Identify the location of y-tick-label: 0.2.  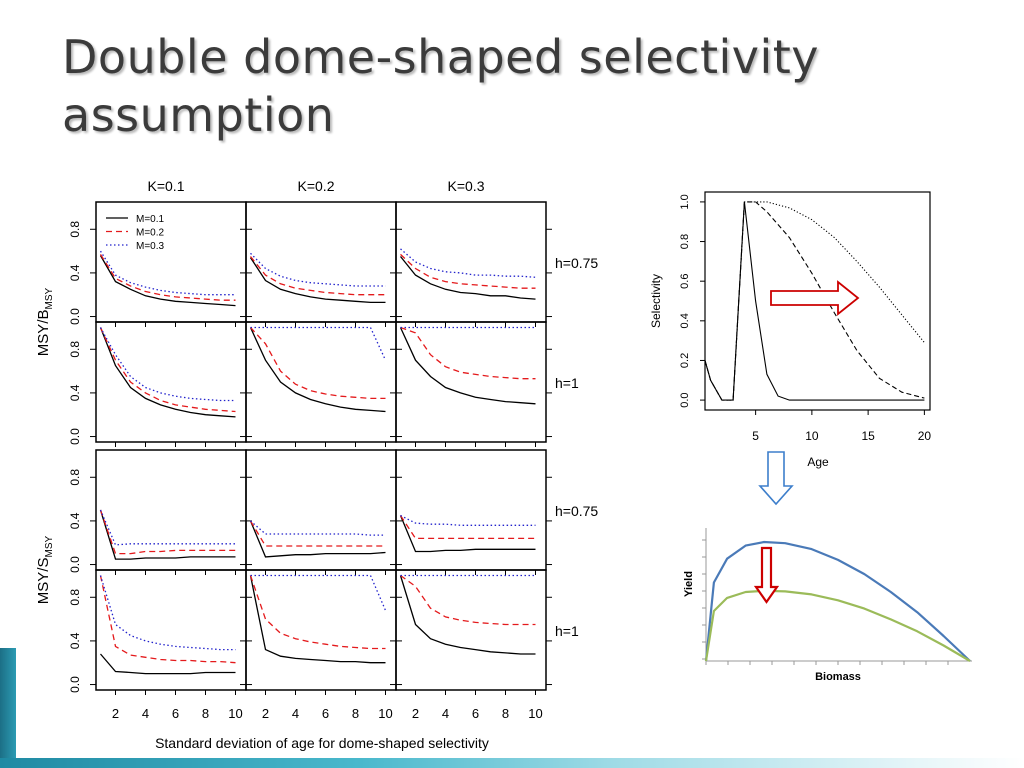
(685, 360).